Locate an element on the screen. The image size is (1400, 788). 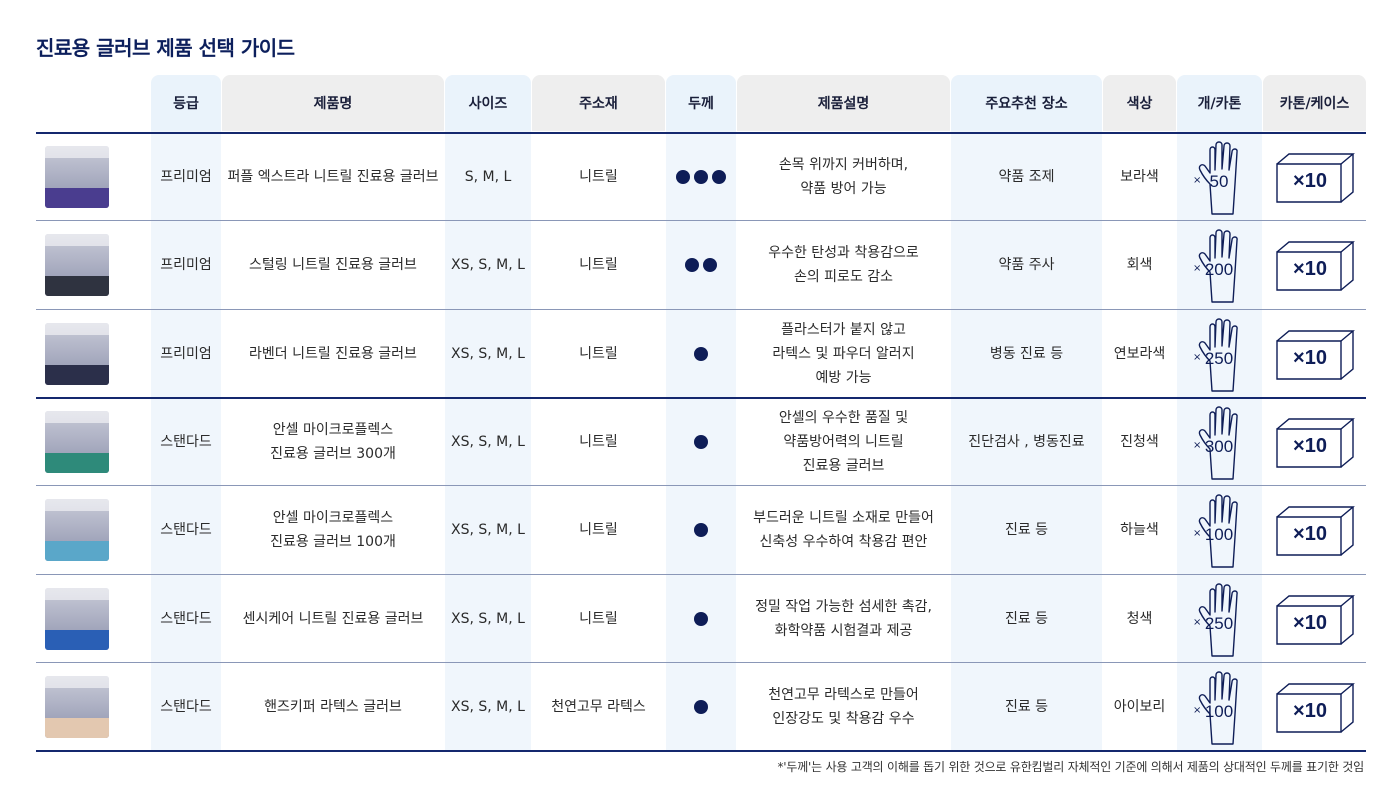
count-per-carton: 300 is located at coordinates (1219, 446).